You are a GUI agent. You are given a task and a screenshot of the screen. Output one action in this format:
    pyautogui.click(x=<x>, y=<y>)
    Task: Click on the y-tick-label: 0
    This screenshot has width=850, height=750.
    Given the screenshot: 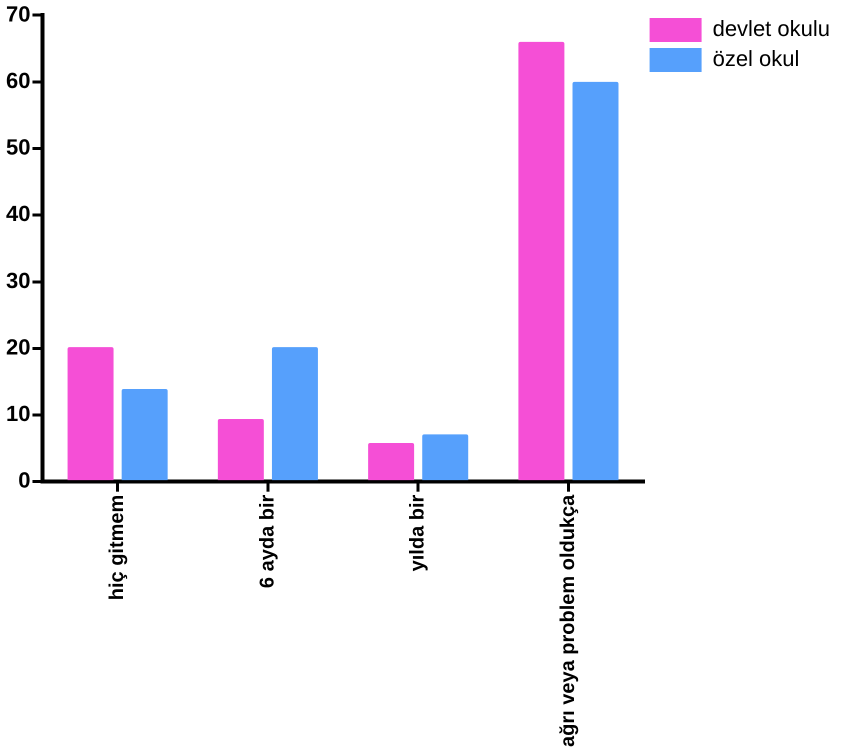 What is the action you would take?
    pyautogui.click(x=24, y=480)
    